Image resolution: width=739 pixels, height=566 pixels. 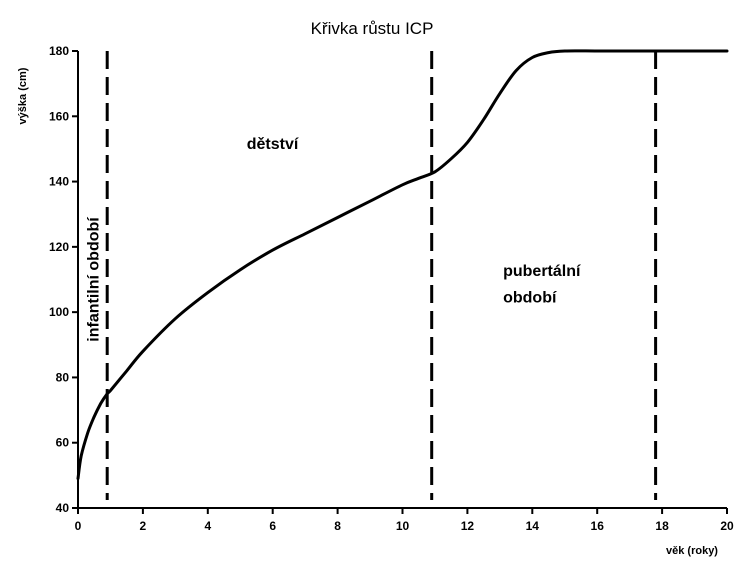 What do you see at coordinates (272, 526) in the screenshot?
I see `x-tick-label: 6` at bounding box center [272, 526].